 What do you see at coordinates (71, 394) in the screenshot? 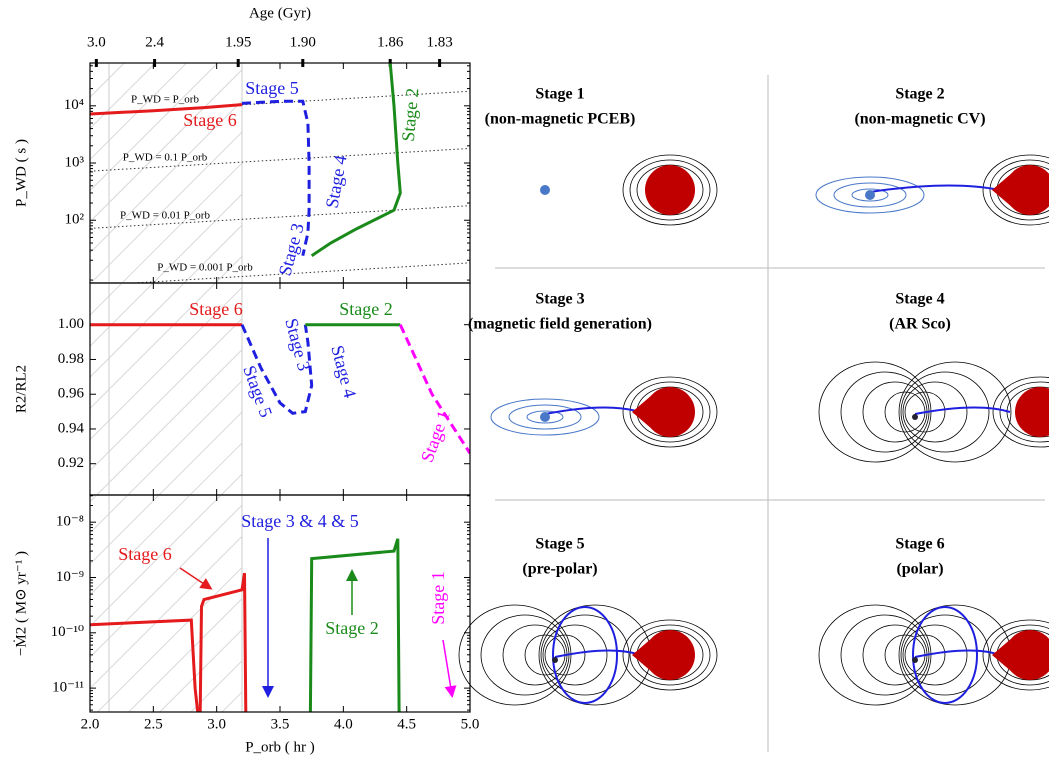
I see `y-tick-label: 0.96` at bounding box center [71, 394].